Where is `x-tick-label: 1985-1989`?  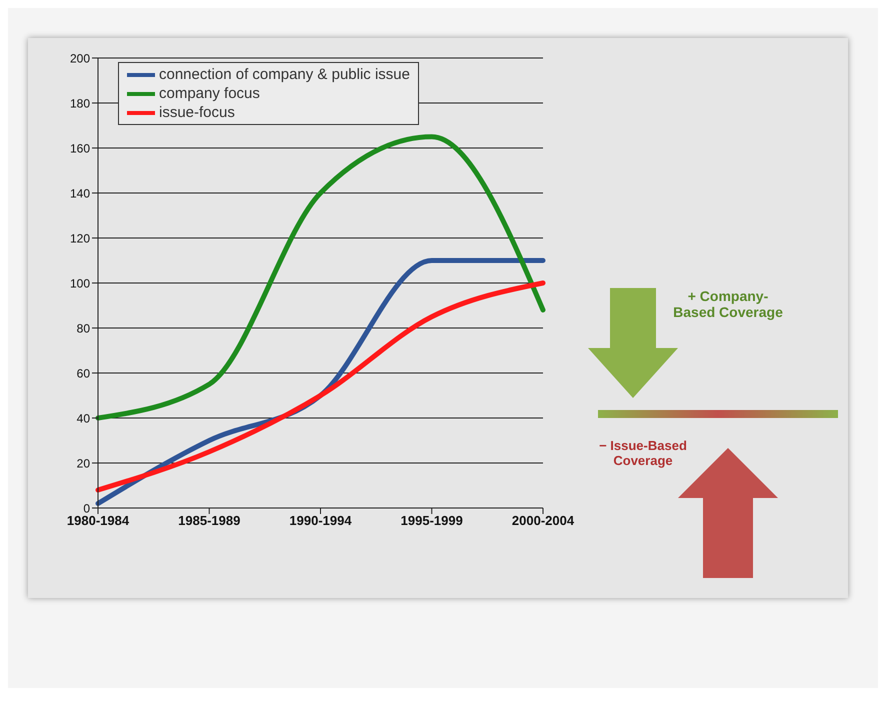
x-tick-label: 1985-1989 is located at coordinates (209, 520).